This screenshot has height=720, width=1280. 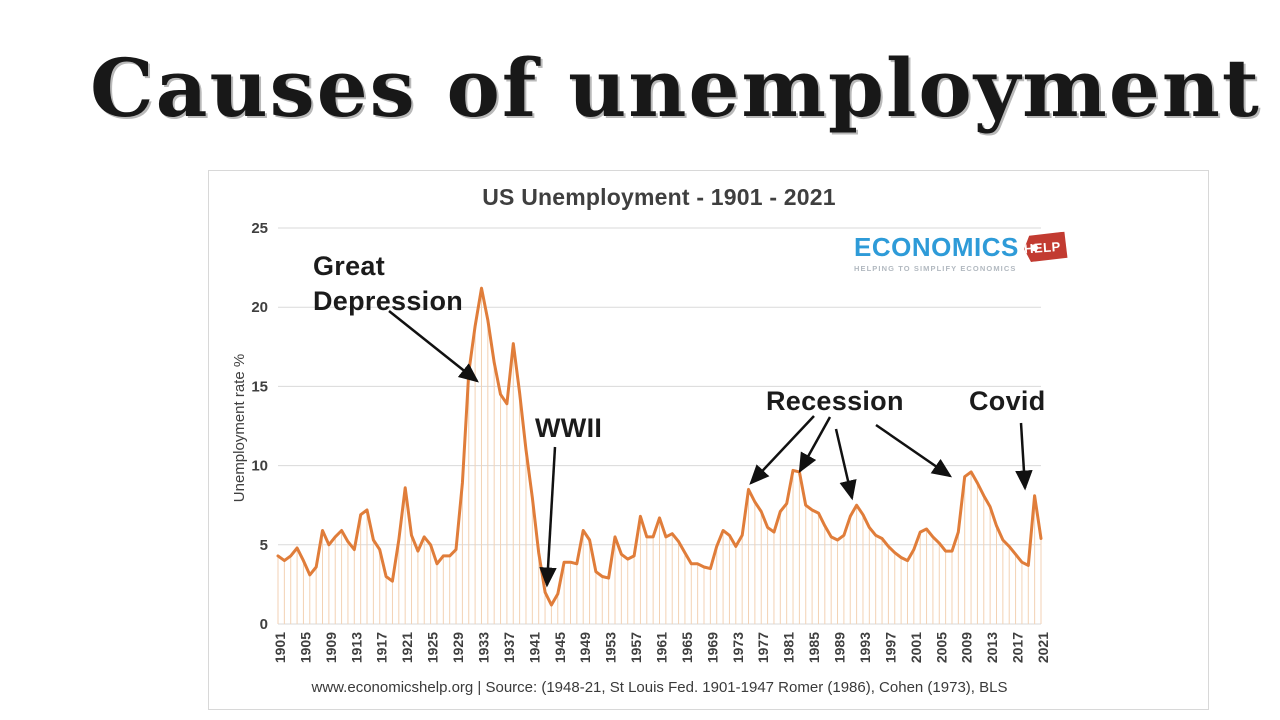 I want to click on x-tick-label: 2021, so click(x=1043, y=647).